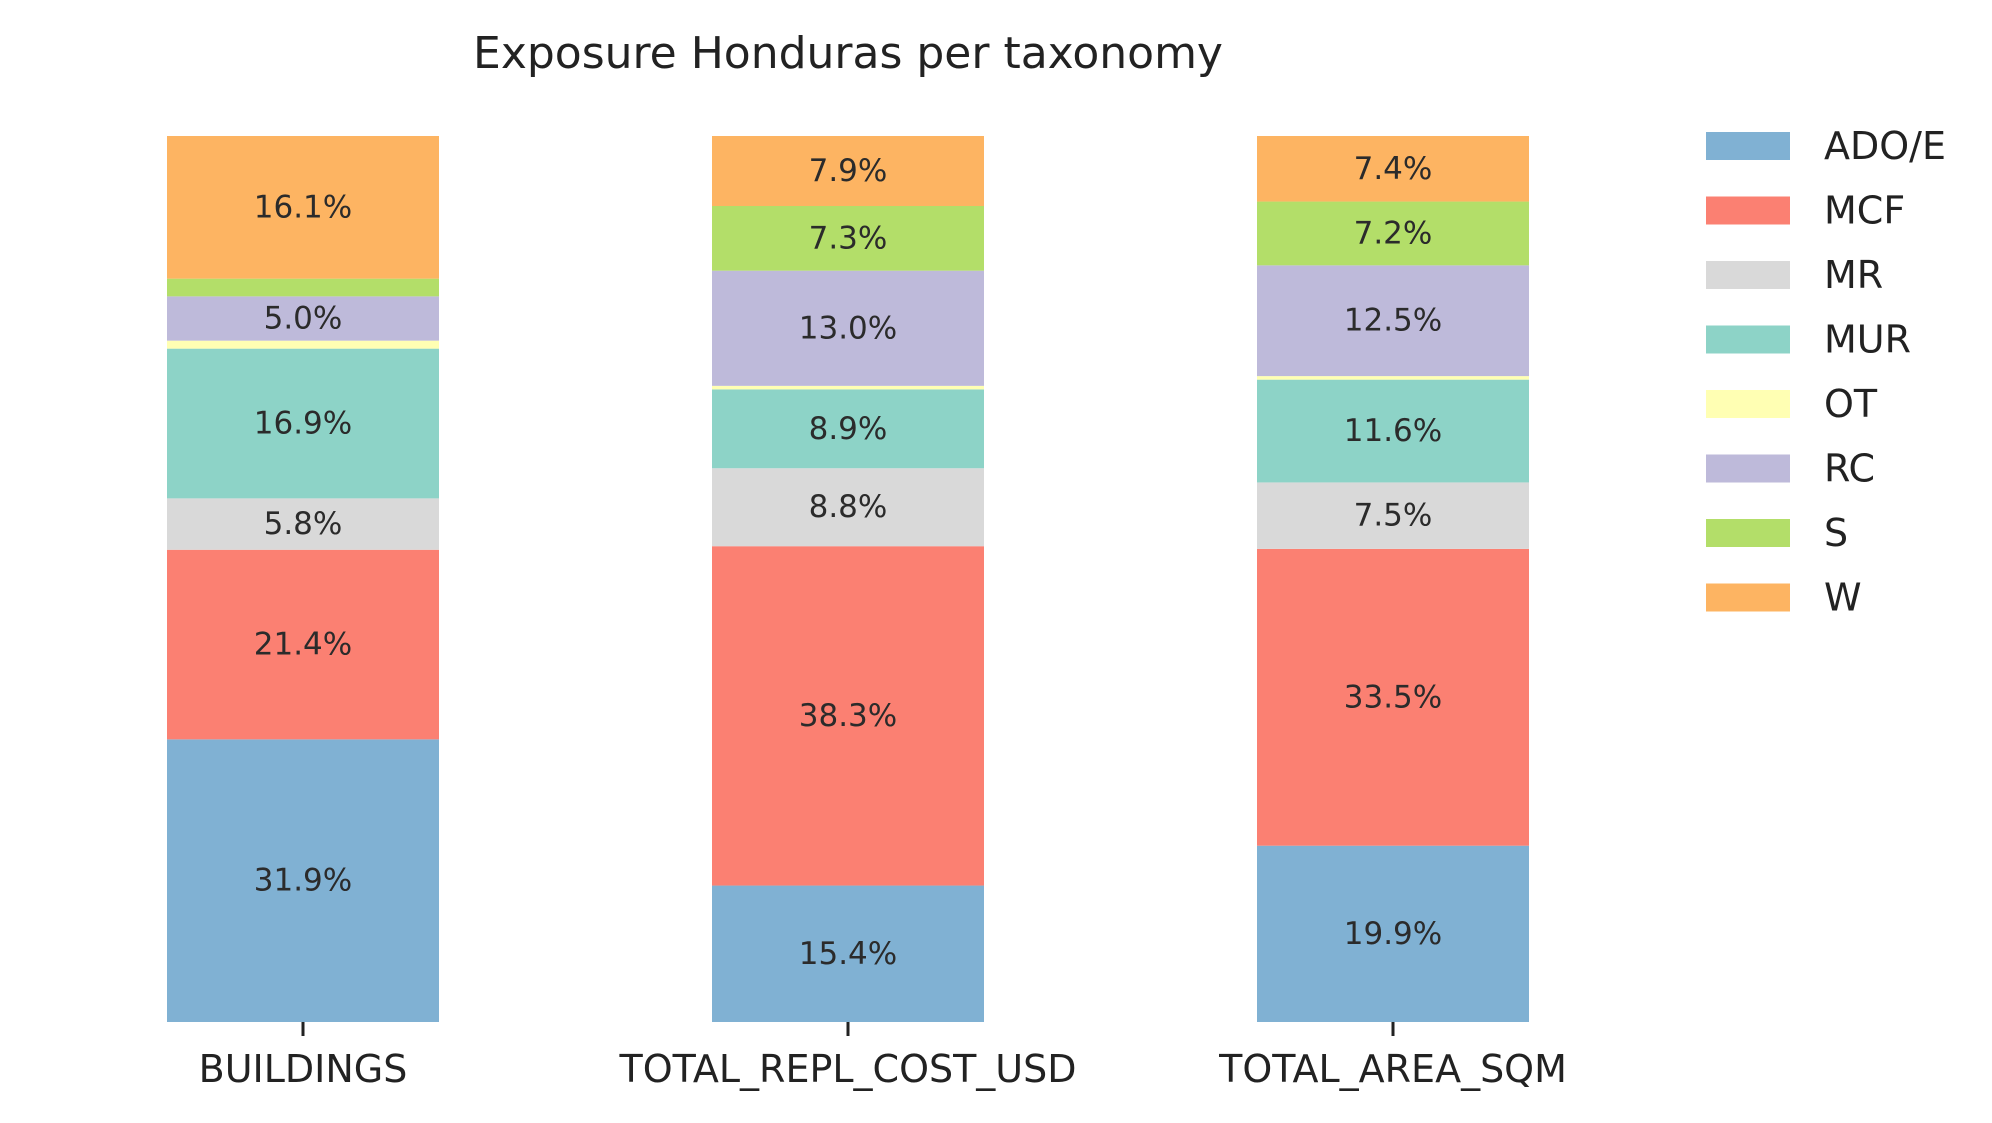 This screenshot has height=1123, width=1992. I want to click on legend-swatch-mr, so click(1748, 275).